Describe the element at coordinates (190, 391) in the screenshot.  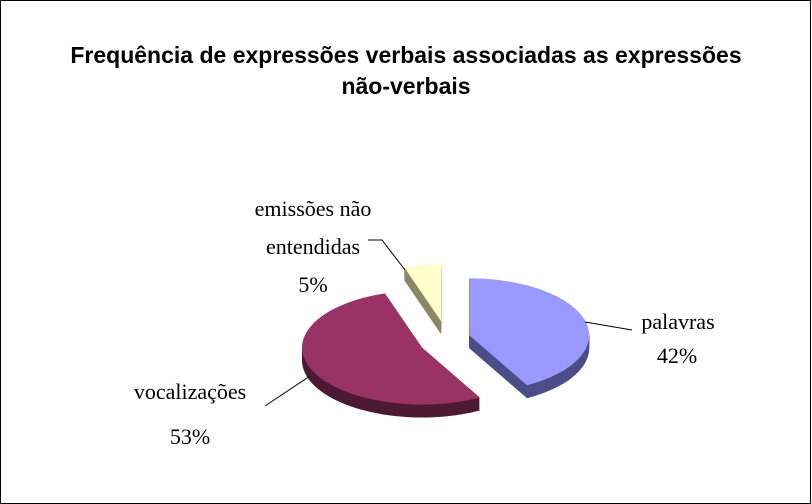
I see `slice-label: vocalizações` at that location.